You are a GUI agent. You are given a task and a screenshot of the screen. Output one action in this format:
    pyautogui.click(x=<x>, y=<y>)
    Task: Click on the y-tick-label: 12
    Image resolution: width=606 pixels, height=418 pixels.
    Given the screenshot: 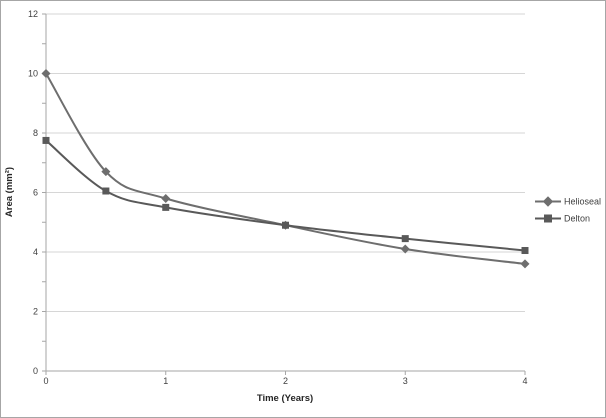 What is the action you would take?
    pyautogui.click(x=33, y=14)
    